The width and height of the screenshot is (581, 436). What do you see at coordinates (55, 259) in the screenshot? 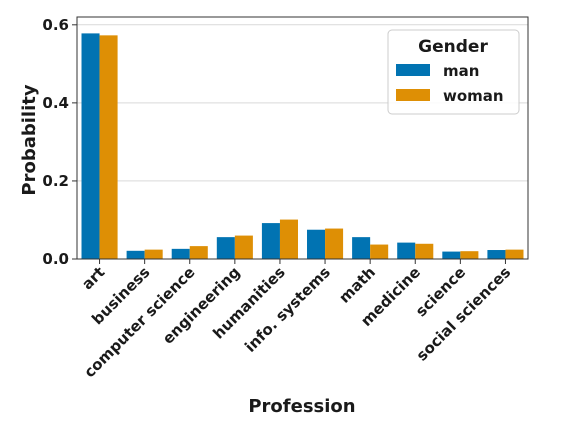
I see `y-tick-label: 0.0` at bounding box center [55, 259].